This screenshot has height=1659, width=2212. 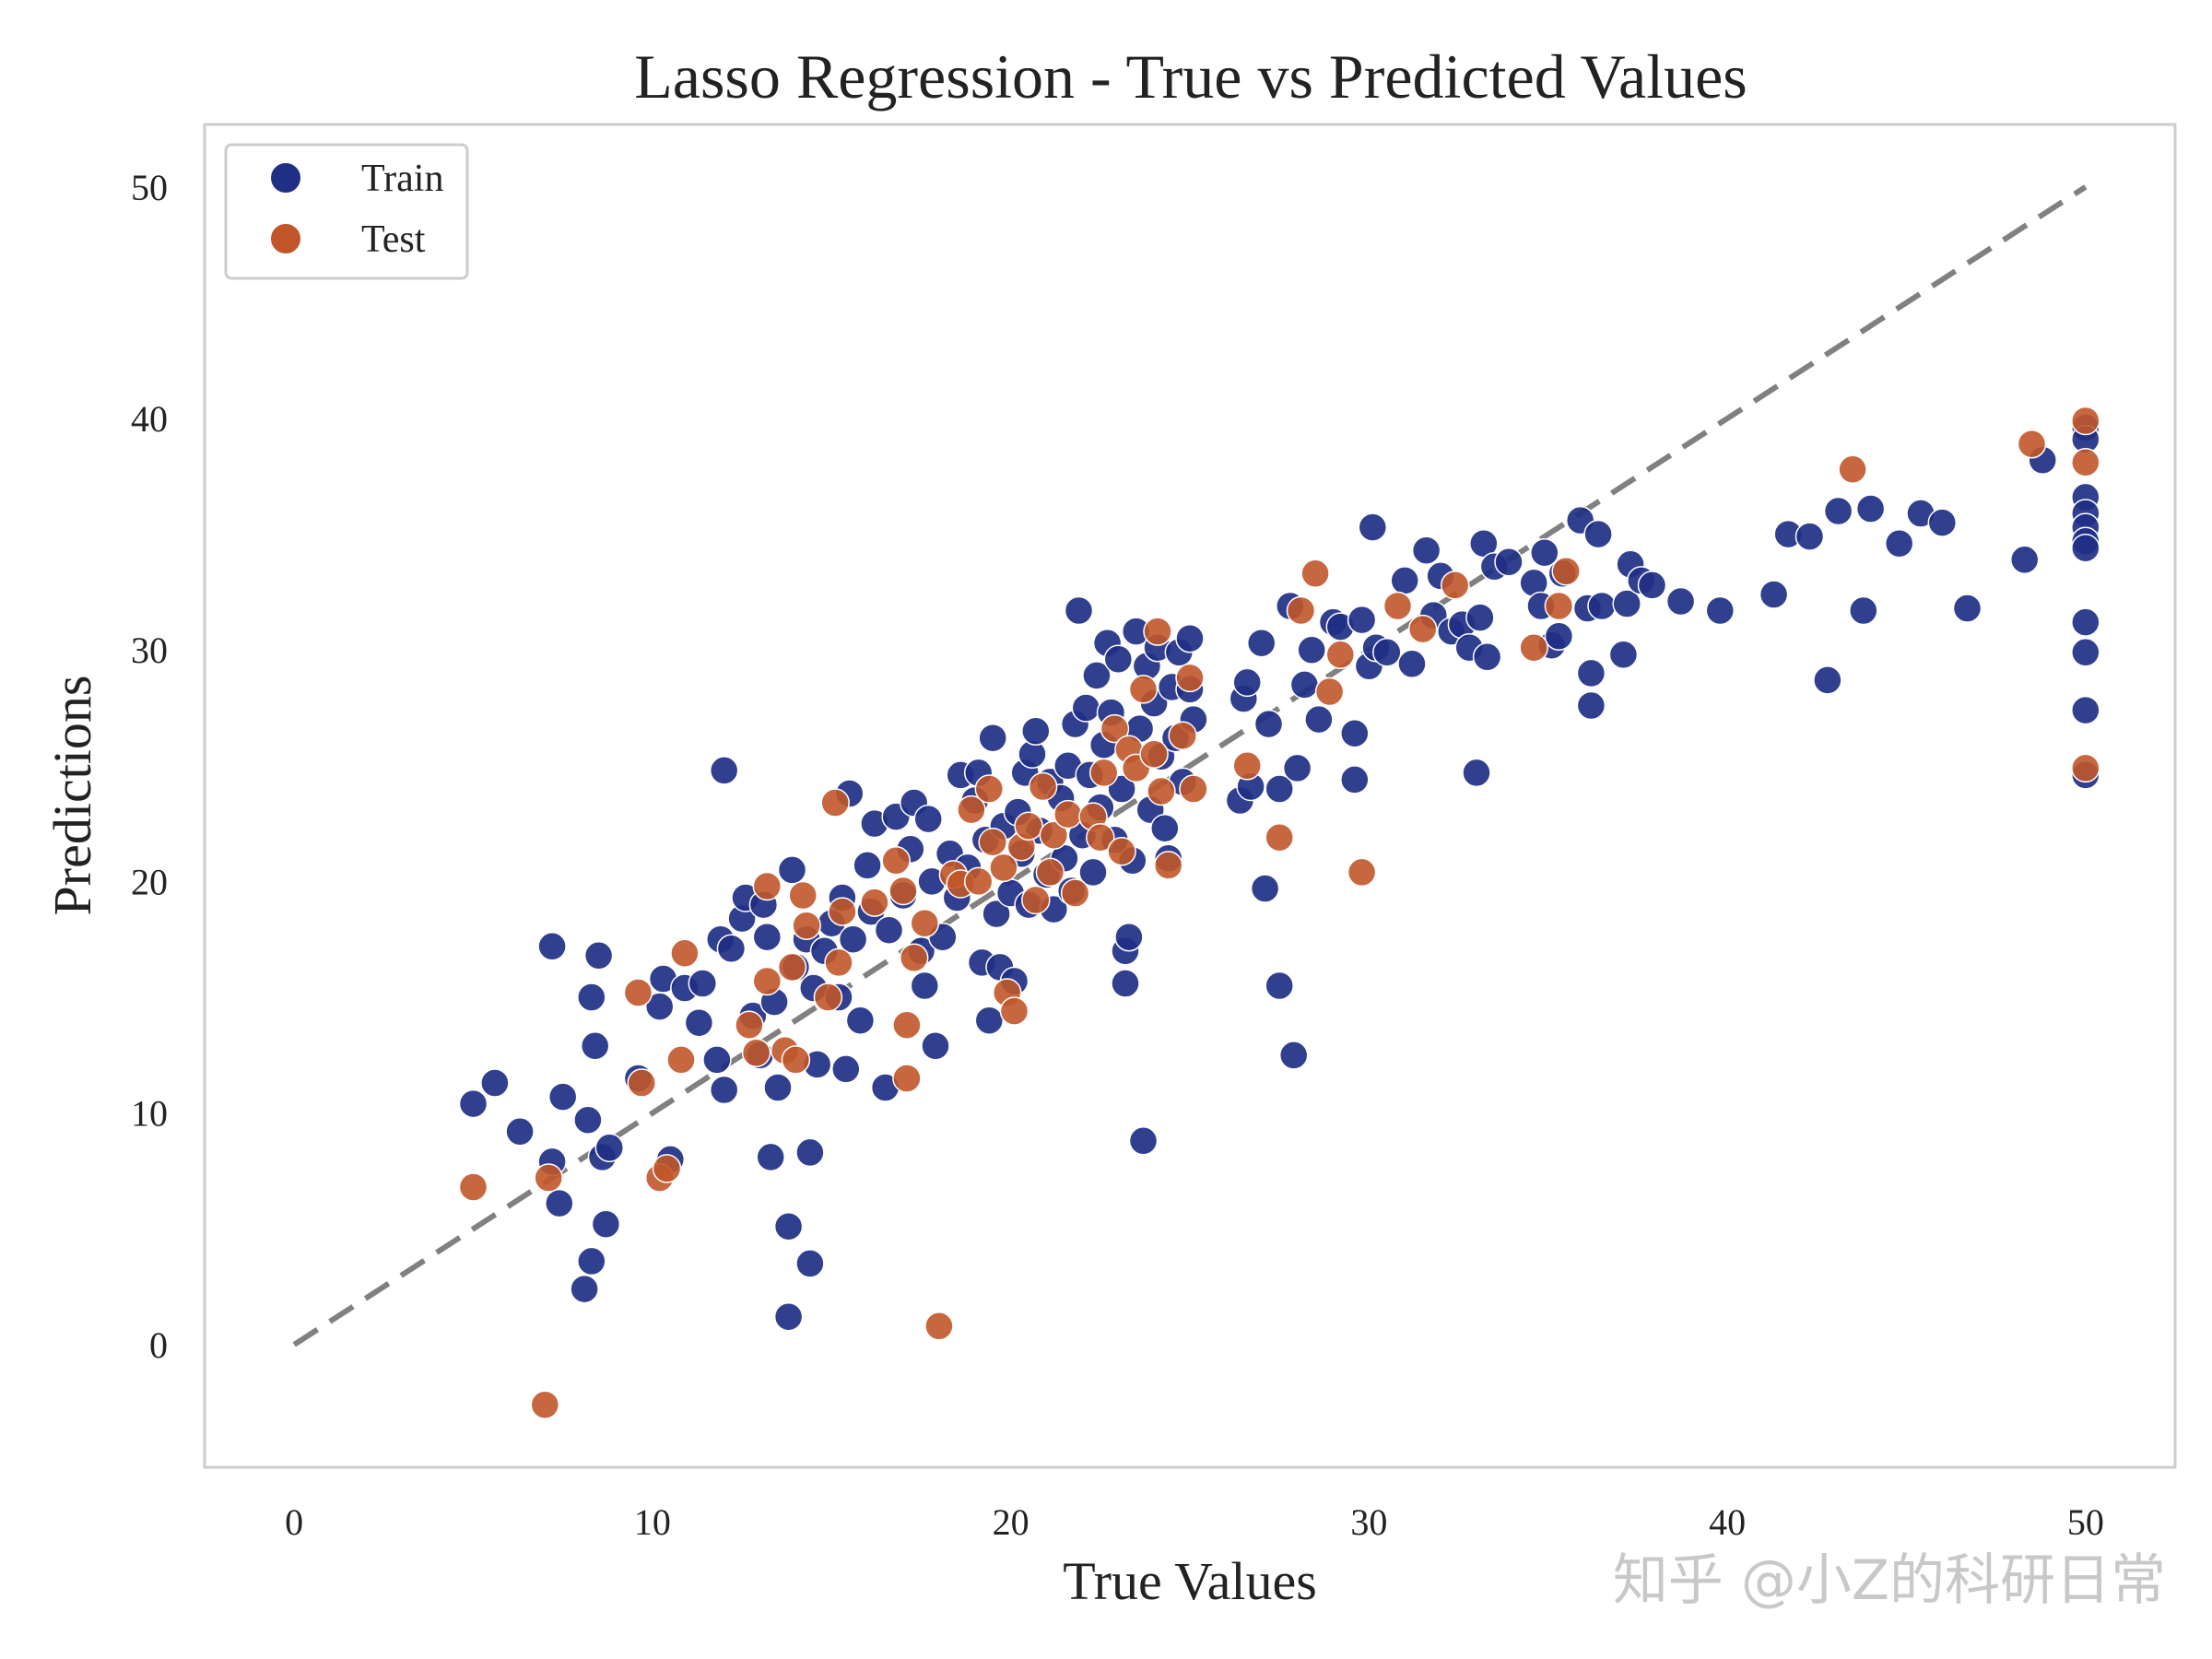 I want to click on legend-label-train: Train, so click(x=402, y=179).